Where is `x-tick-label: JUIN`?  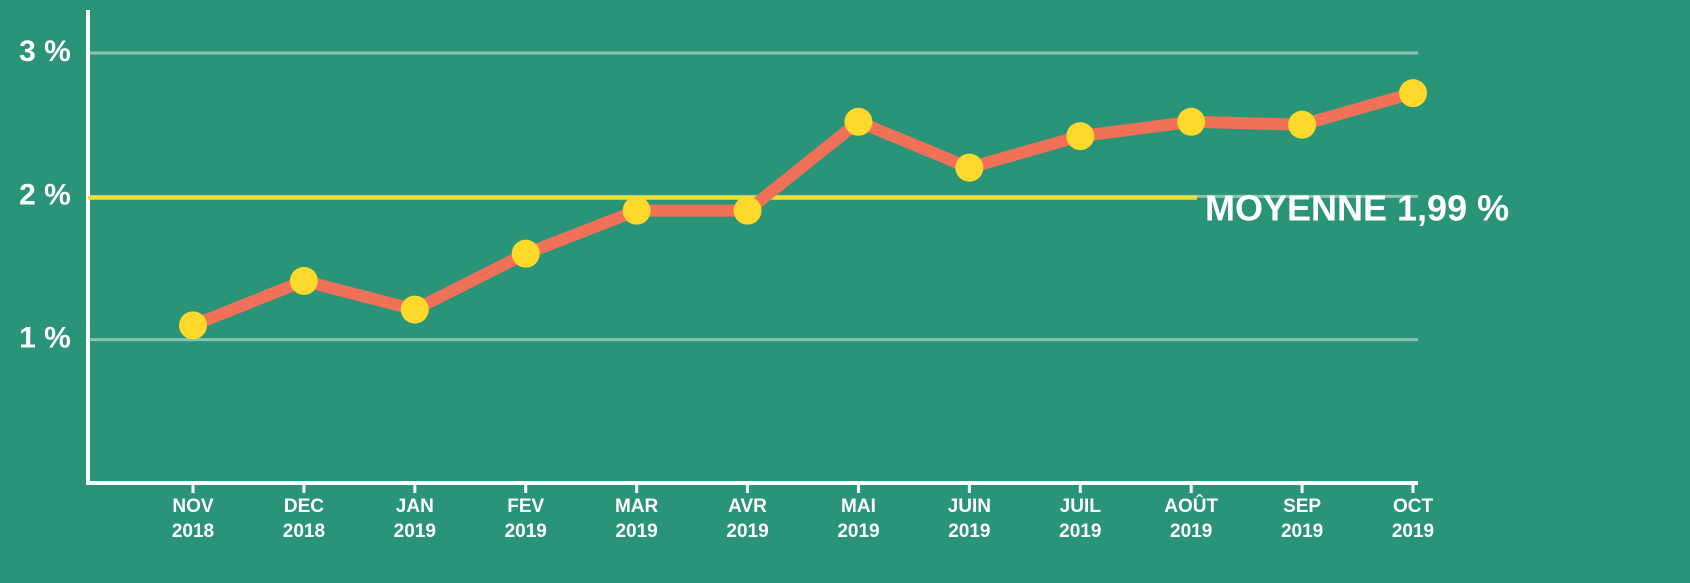
x-tick-label: JUIN is located at coordinates (969, 506).